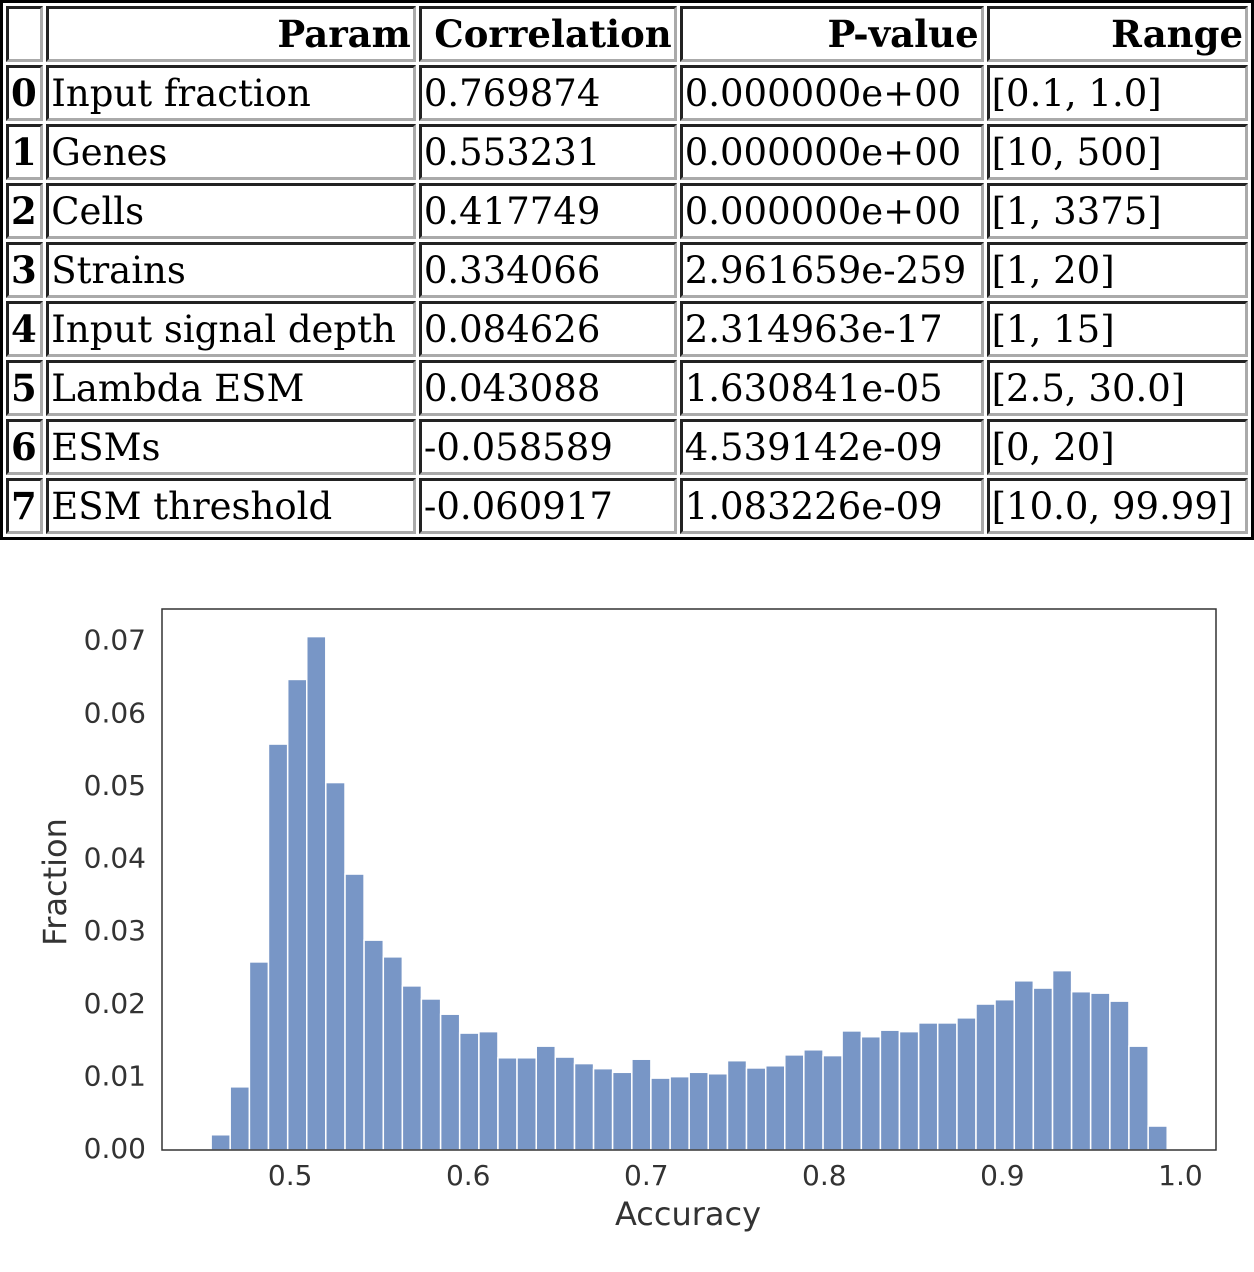  What do you see at coordinates (115, 1075) in the screenshot?
I see `y-tick-label: 0.01` at bounding box center [115, 1075].